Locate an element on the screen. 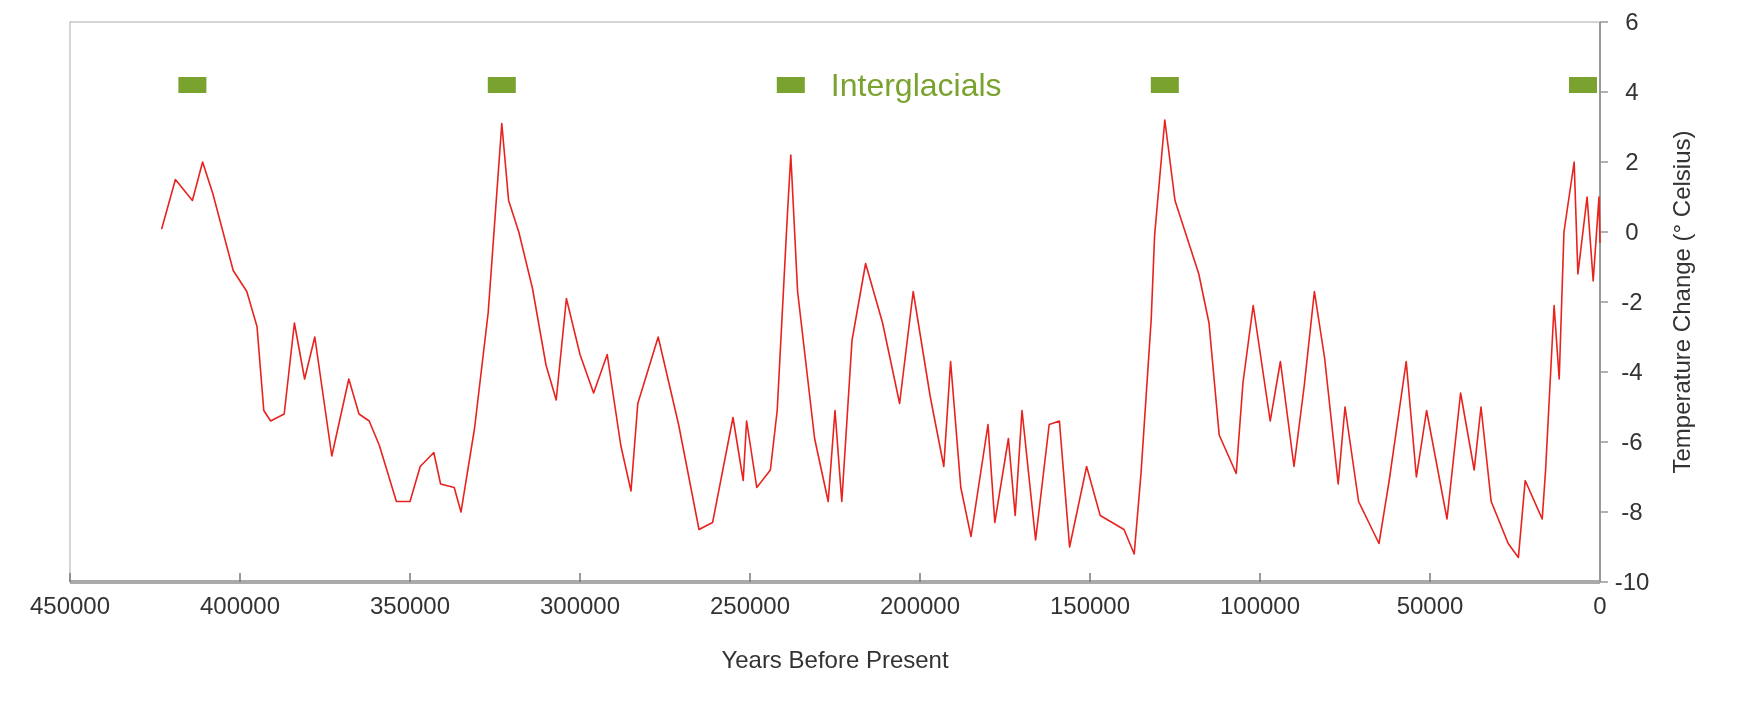  y-tick-label: 0 is located at coordinates (1632, 232).